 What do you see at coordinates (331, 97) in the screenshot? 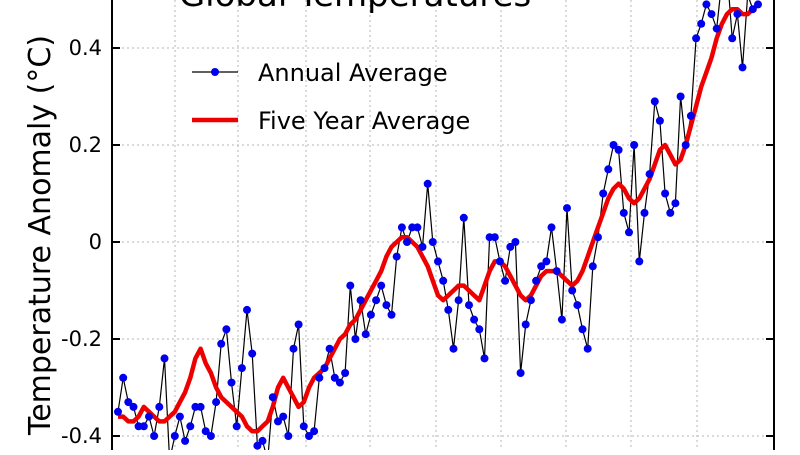
I see `legend: Annual Average Five Year Average` at bounding box center [331, 97].